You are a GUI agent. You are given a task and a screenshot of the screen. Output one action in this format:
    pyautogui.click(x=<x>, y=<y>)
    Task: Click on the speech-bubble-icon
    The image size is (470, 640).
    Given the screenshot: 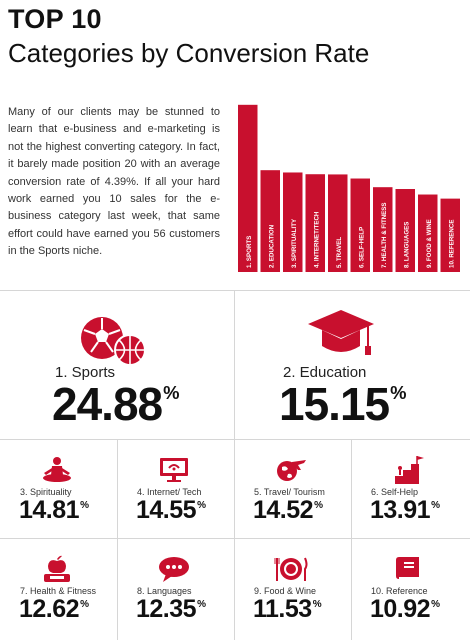 What is the action you would take?
    pyautogui.click(x=174, y=569)
    